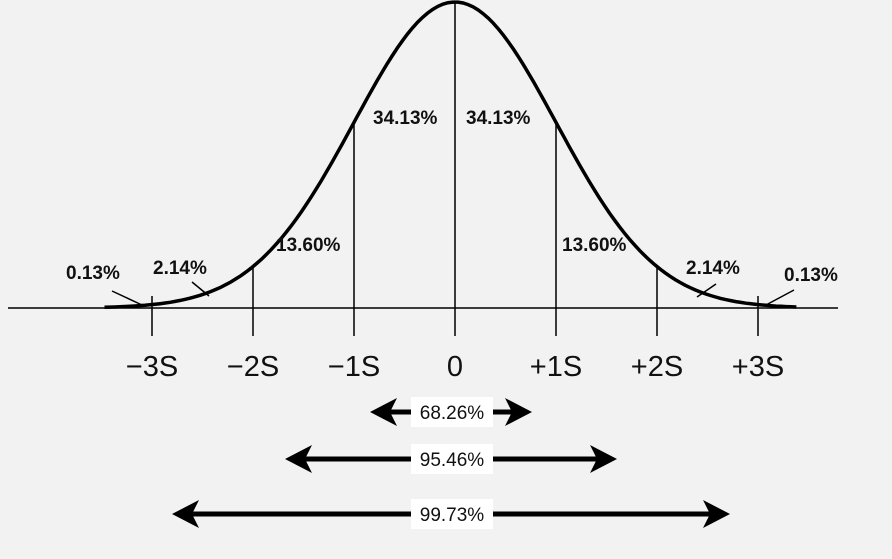 The height and width of the screenshot is (559, 892). What do you see at coordinates (706, 290) in the screenshot?
I see `tick-right-2.14` at bounding box center [706, 290].